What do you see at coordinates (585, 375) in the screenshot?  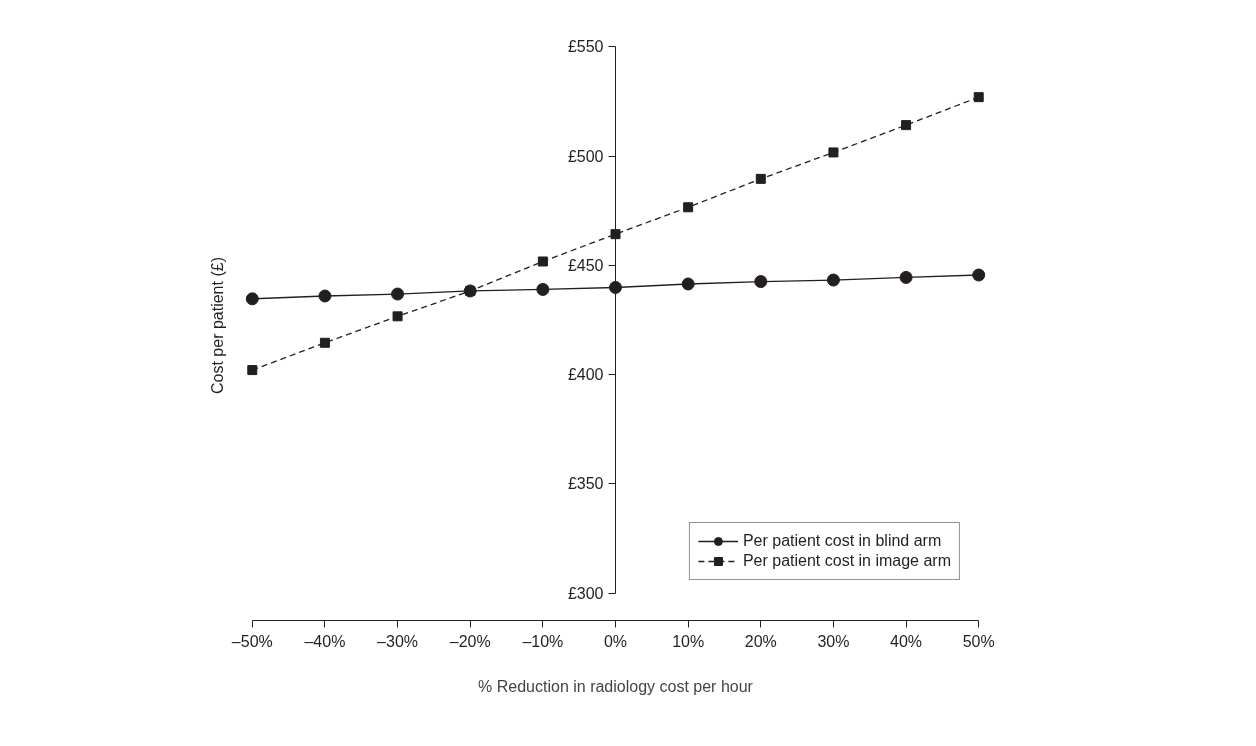 I see `y-tick-label: £400` at bounding box center [585, 375].